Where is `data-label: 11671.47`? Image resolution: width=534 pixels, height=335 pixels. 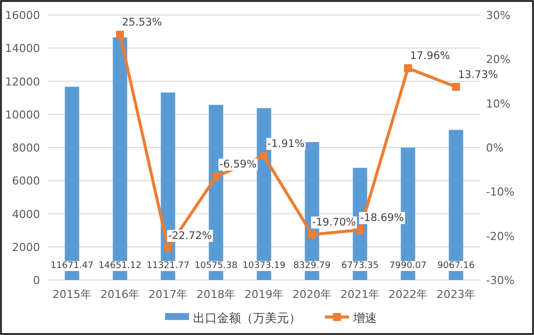
data-label: 11671.47 is located at coordinates (72, 266).